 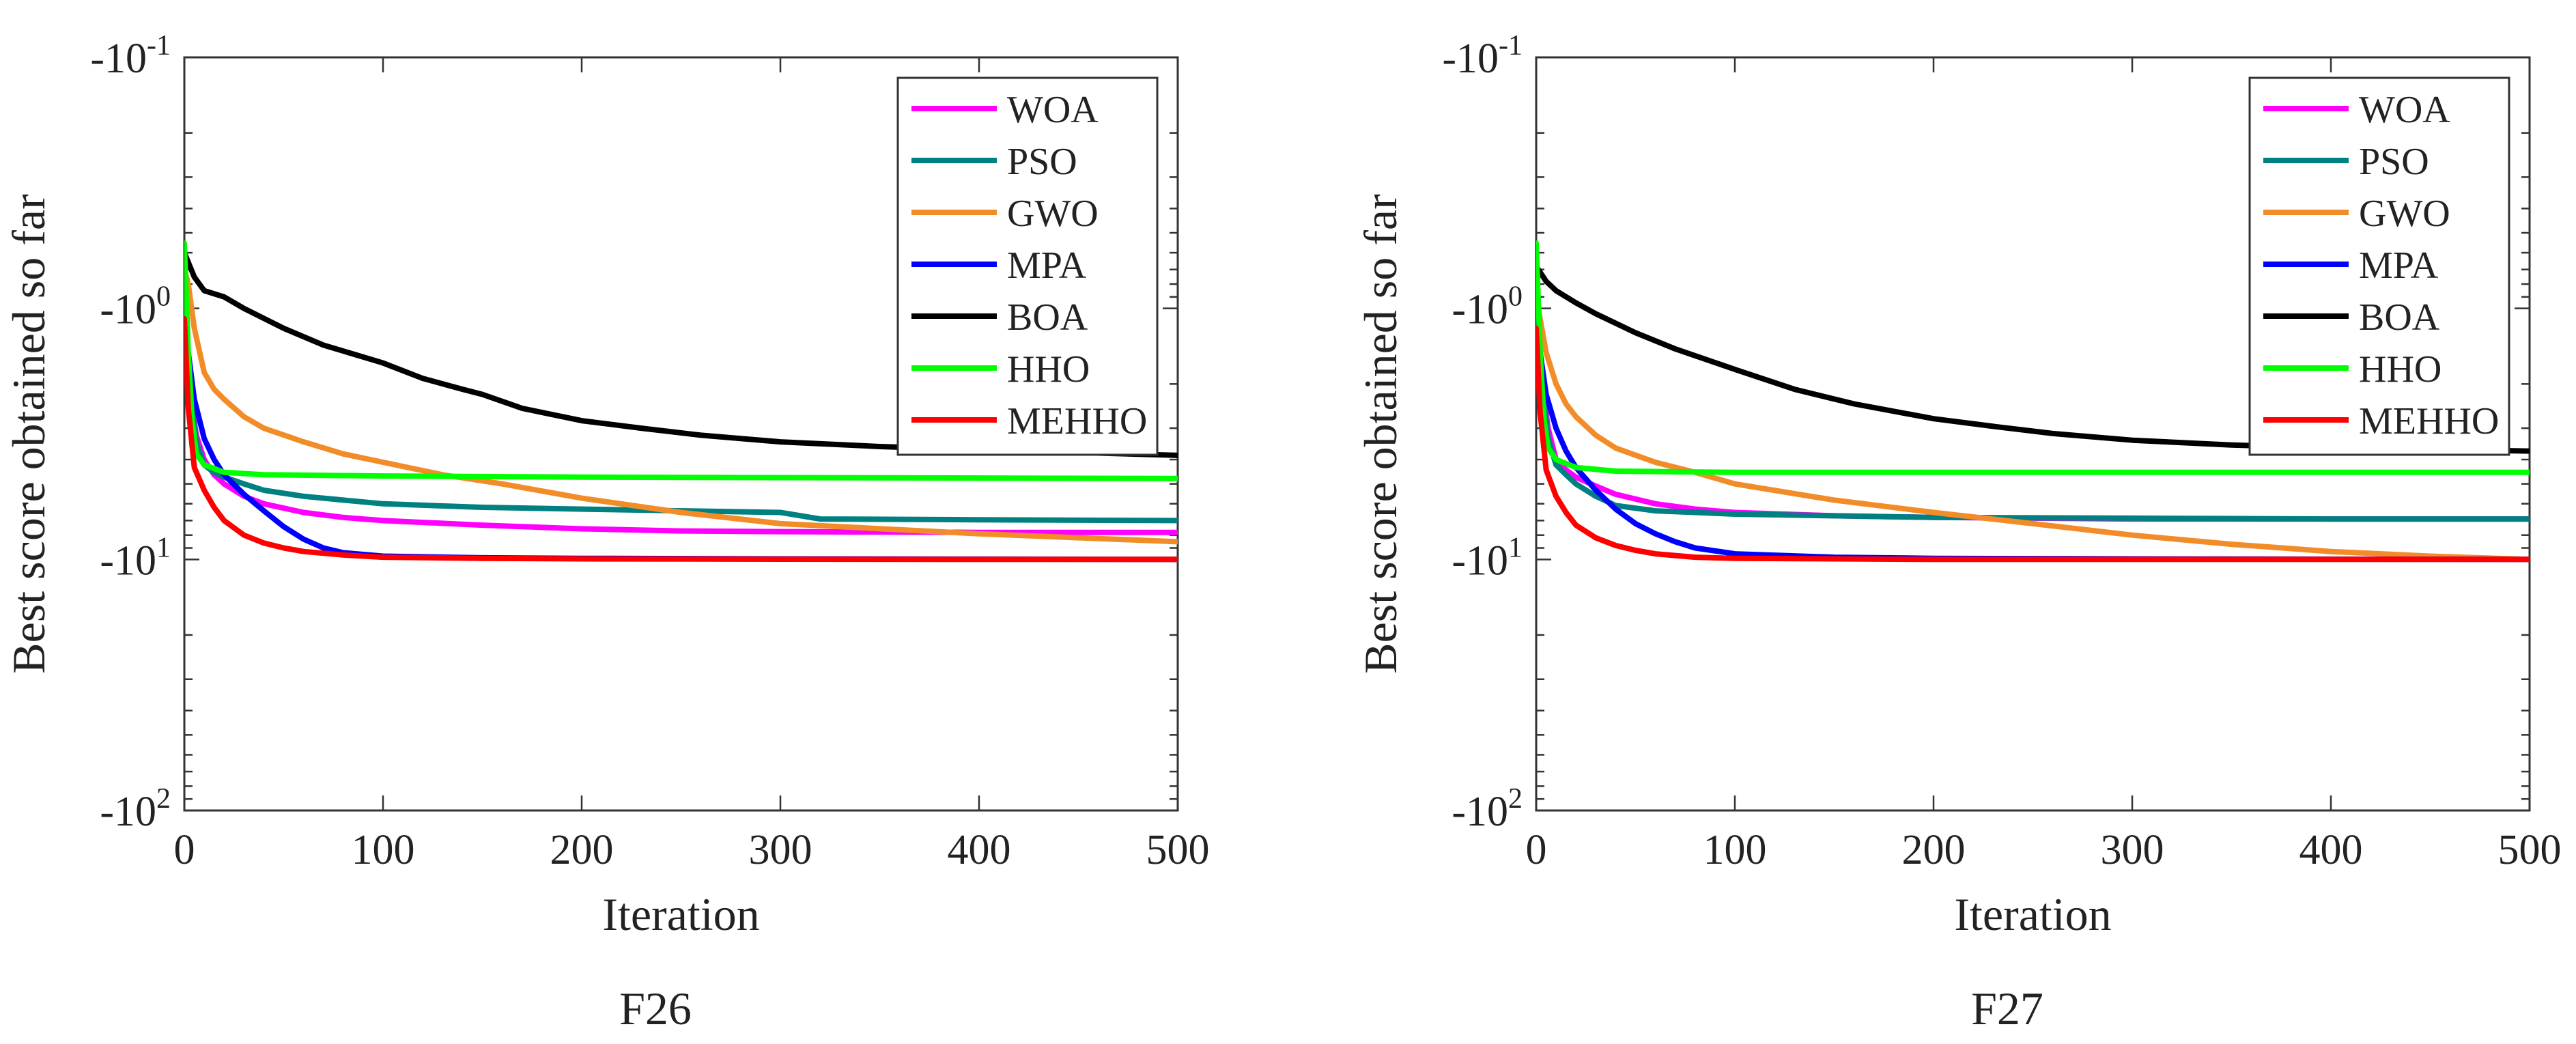 I want to click on chart-caption: F26, so click(x=655, y=1008).